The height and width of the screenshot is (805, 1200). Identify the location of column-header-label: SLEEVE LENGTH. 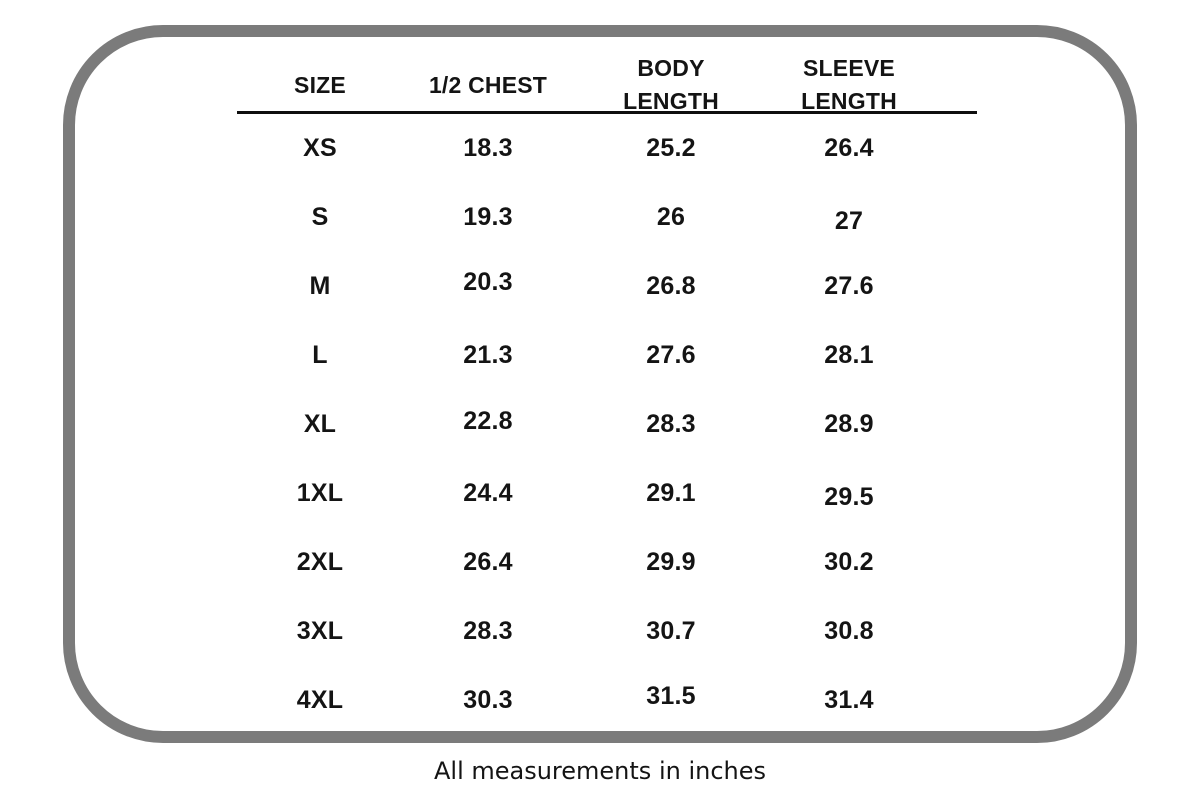
(849, 85).